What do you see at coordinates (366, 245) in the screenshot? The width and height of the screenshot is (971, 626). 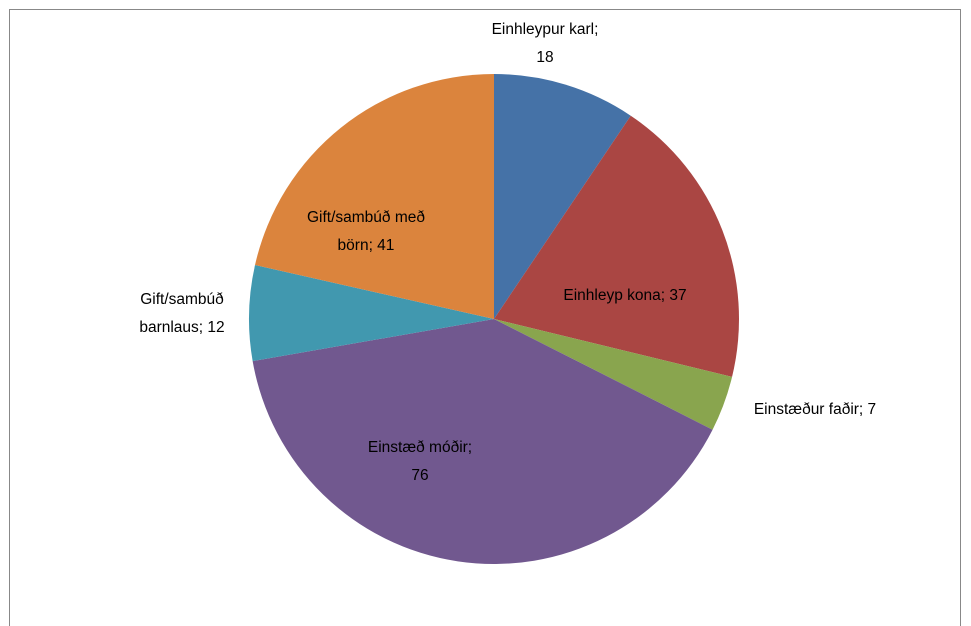 I see `data-label: börn; 41` at bounding box center [366, 245].